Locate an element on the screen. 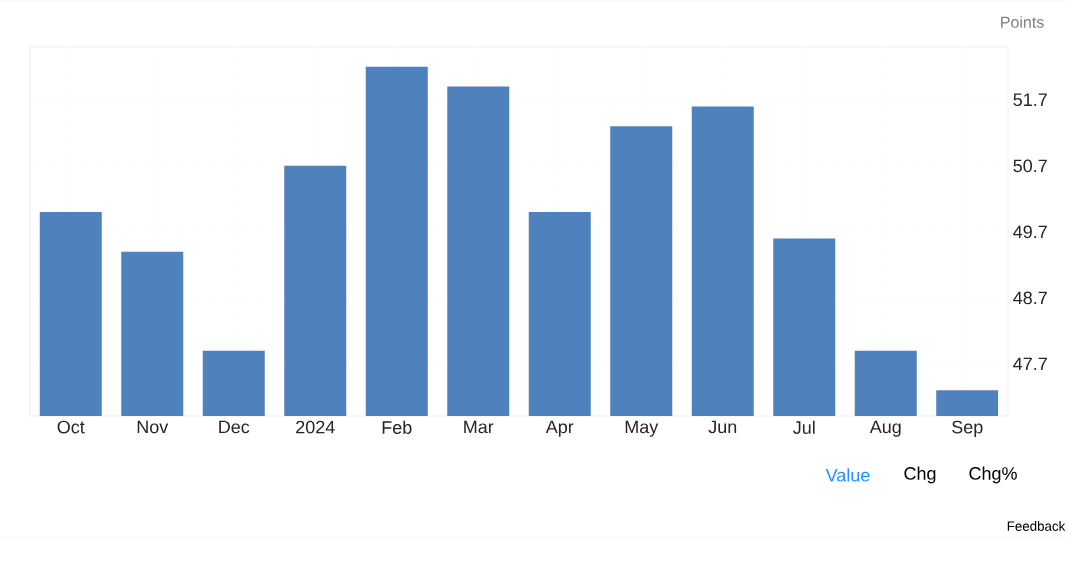  text: Value is located at coordinates (847, 475).